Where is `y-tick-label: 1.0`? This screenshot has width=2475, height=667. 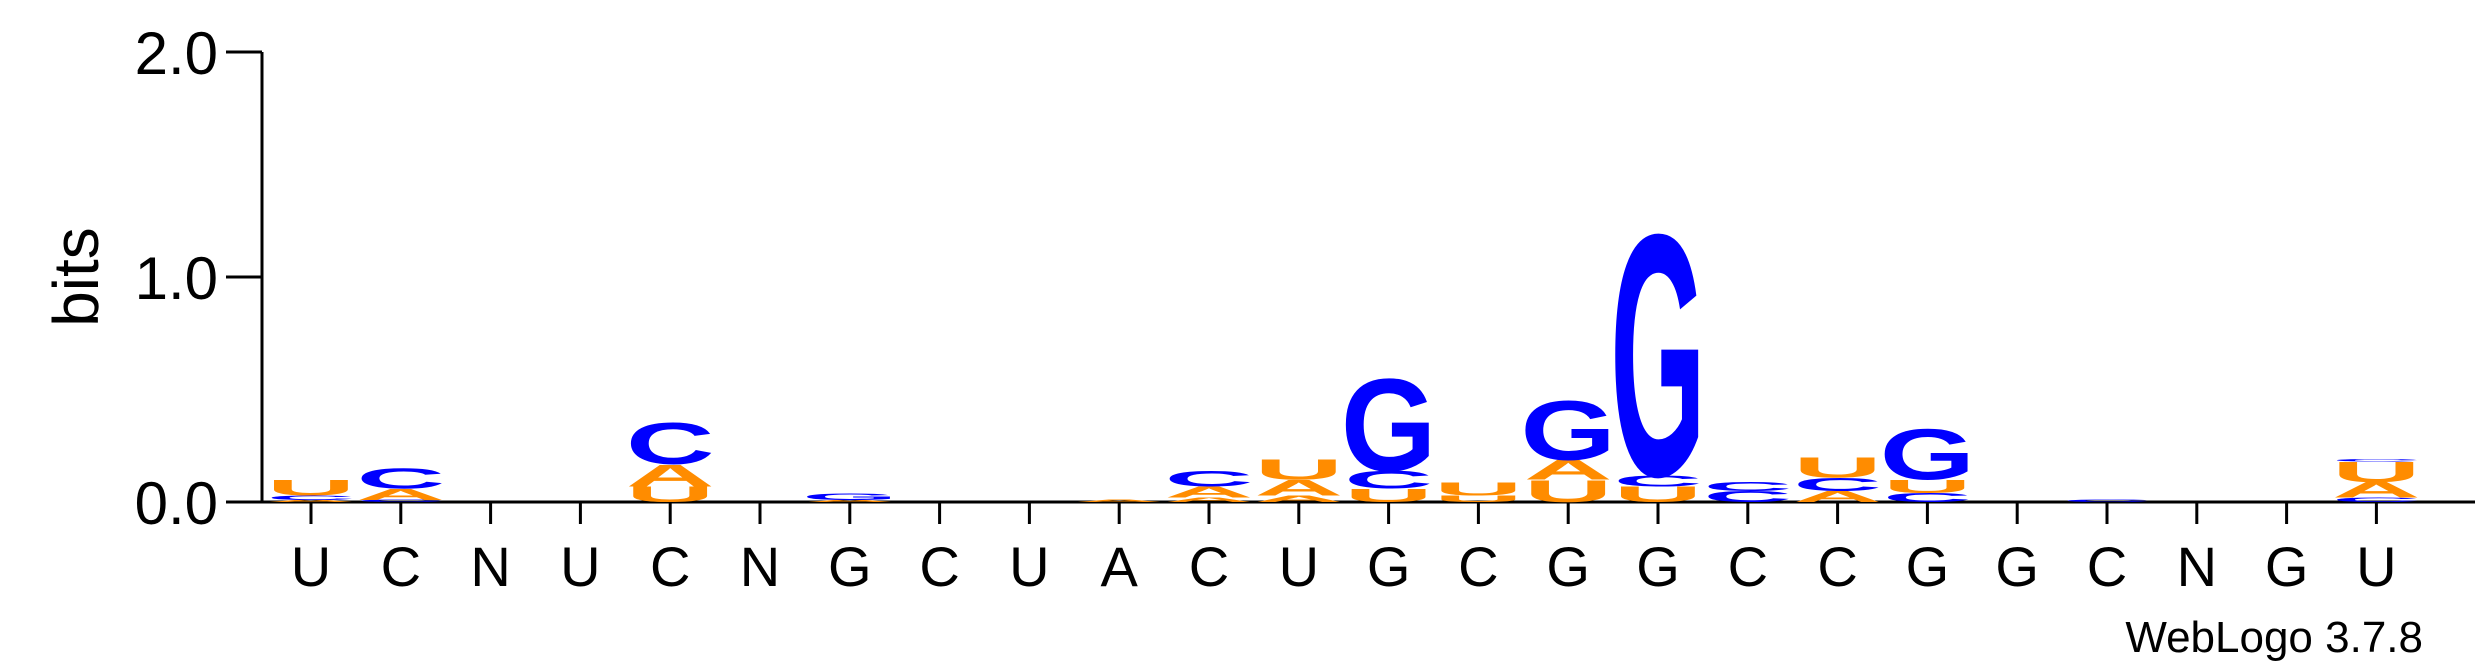 y-tick-label: 1.0 is located at coordinates (176, 278).